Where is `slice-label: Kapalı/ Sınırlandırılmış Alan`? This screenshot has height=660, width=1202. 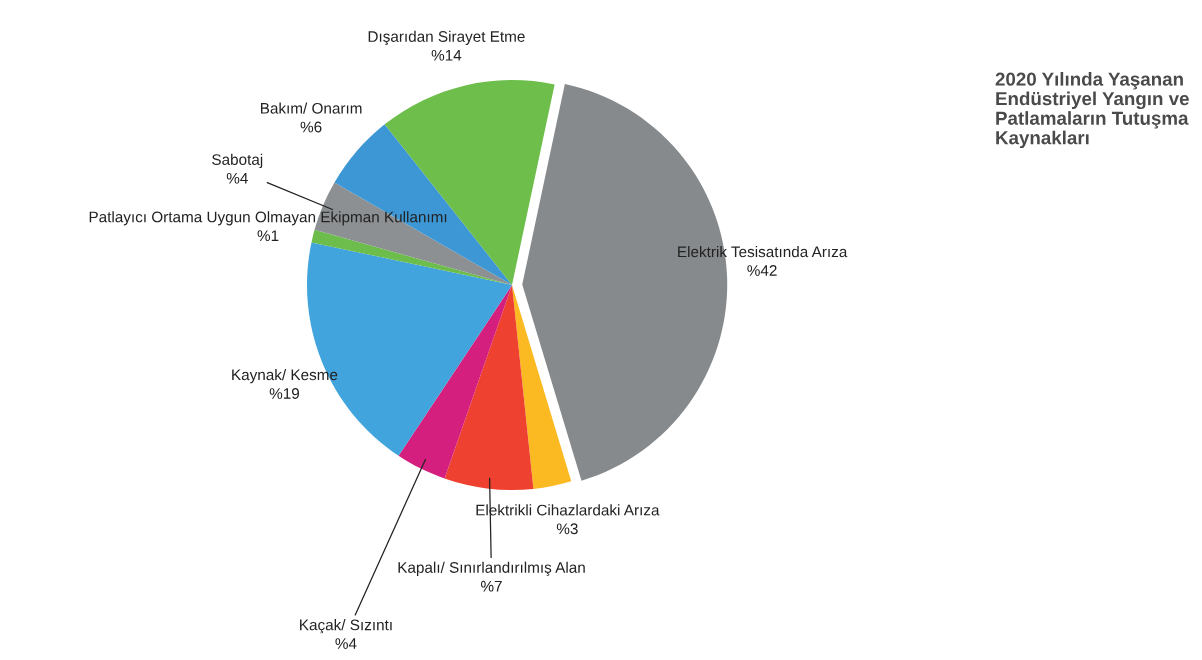
slice-label: Kapalı/ Sınırlandırılmış Alan is located at coordinates (491, 568).